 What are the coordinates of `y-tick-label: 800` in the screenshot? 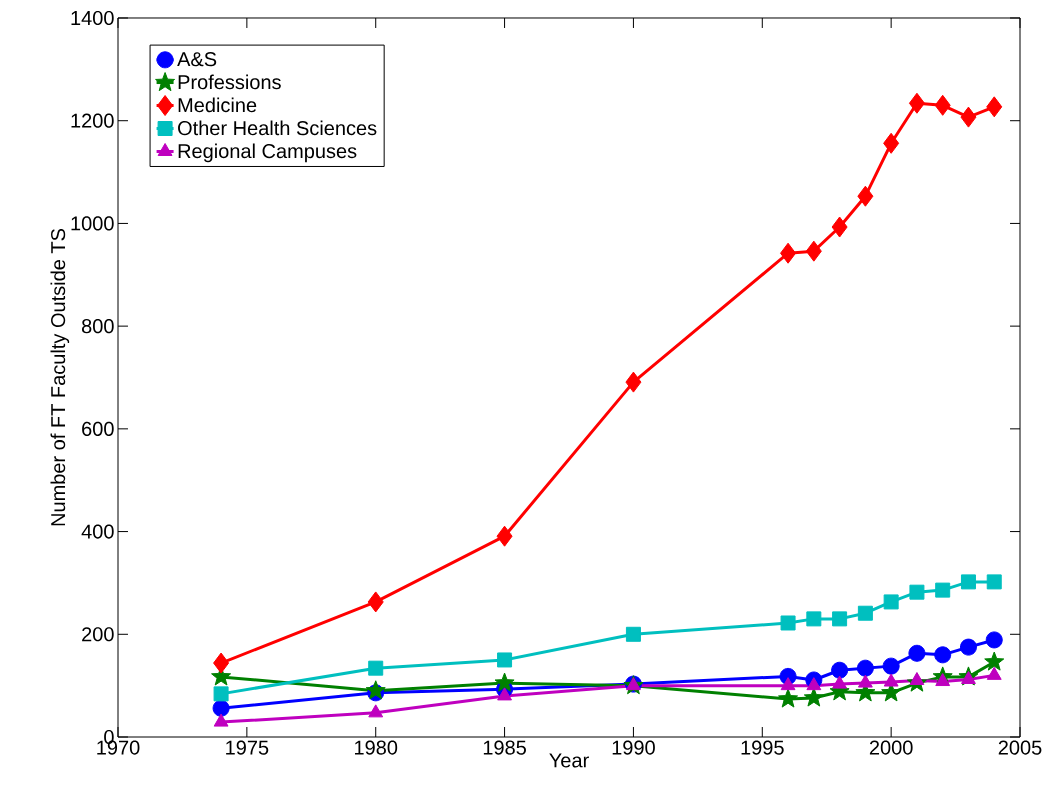 It's located at (97, 326).